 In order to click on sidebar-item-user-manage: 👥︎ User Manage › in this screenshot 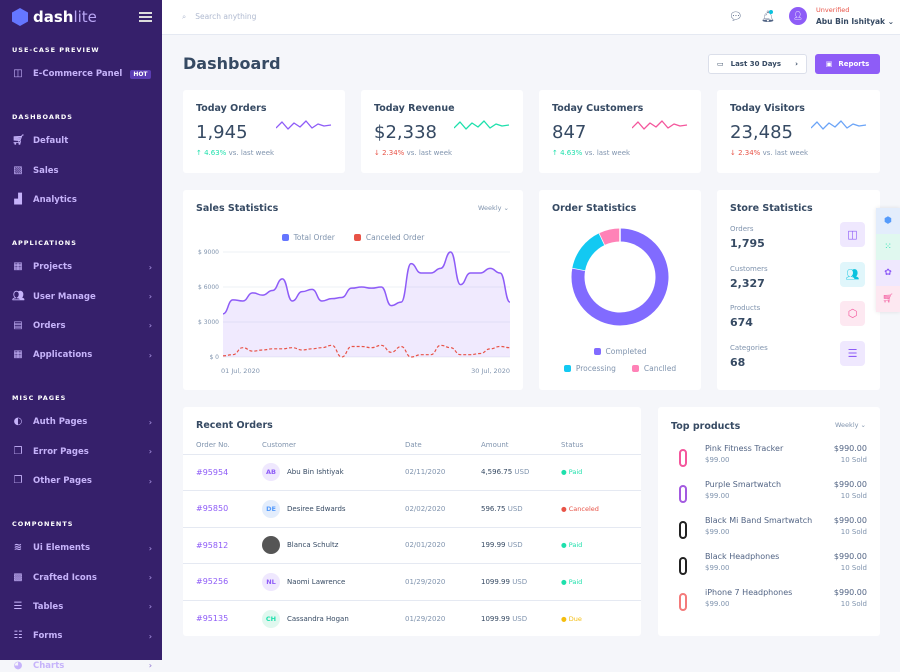, I will do `click(82, 297)`.